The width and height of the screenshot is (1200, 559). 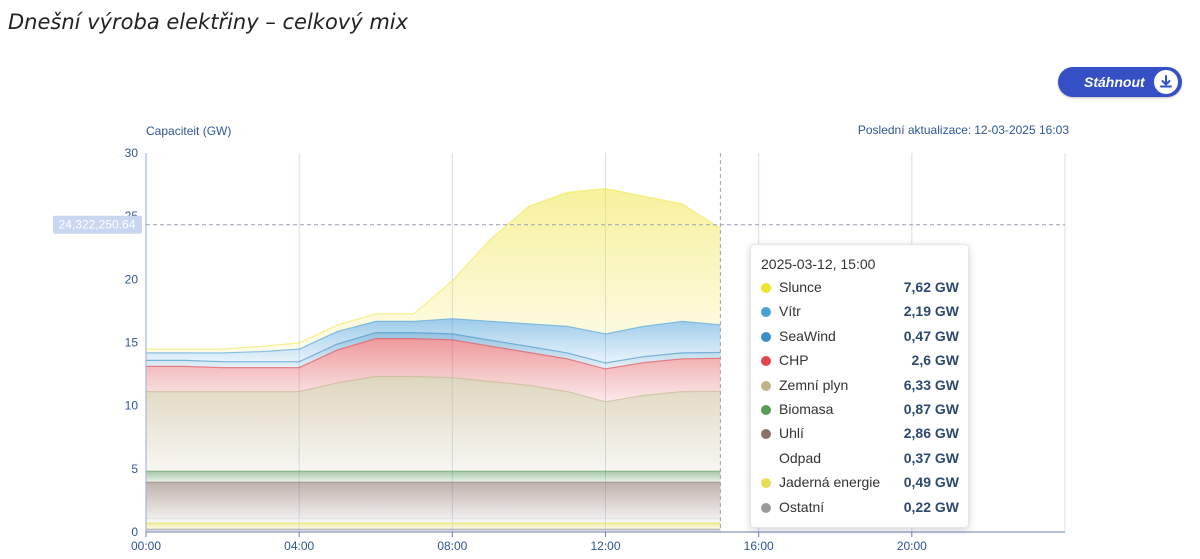 What do you see at coordinates (912, 546) in the screenshot?
I see `x-tick-label: 20:00` at bounding box center [912, 546].